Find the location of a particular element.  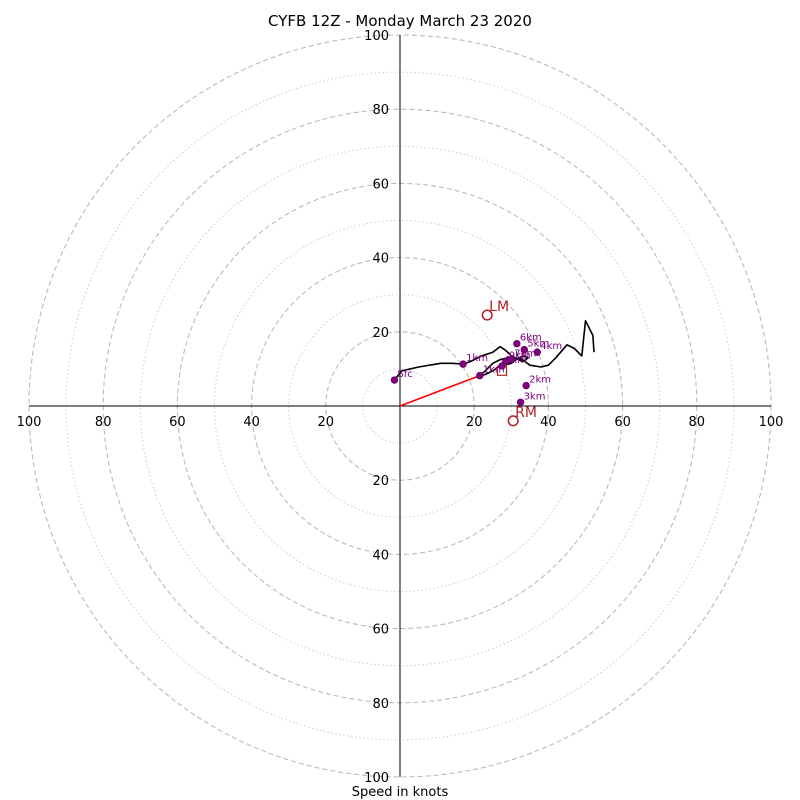

height-label-6: 5km is located at coordinates (538, 344).